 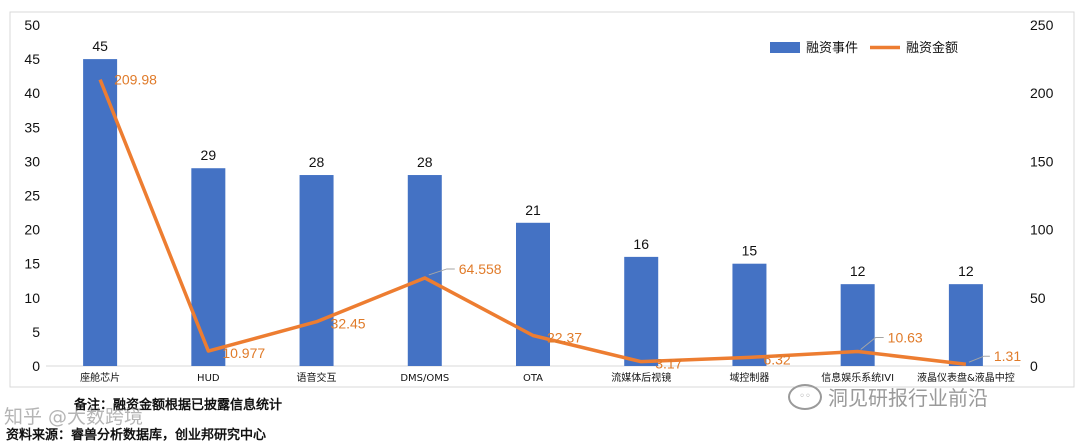 What do you see at coordinates (32, 264) in the screenshot?
I see `y-left-tick-label: 15` at bounding box center [32, 264].